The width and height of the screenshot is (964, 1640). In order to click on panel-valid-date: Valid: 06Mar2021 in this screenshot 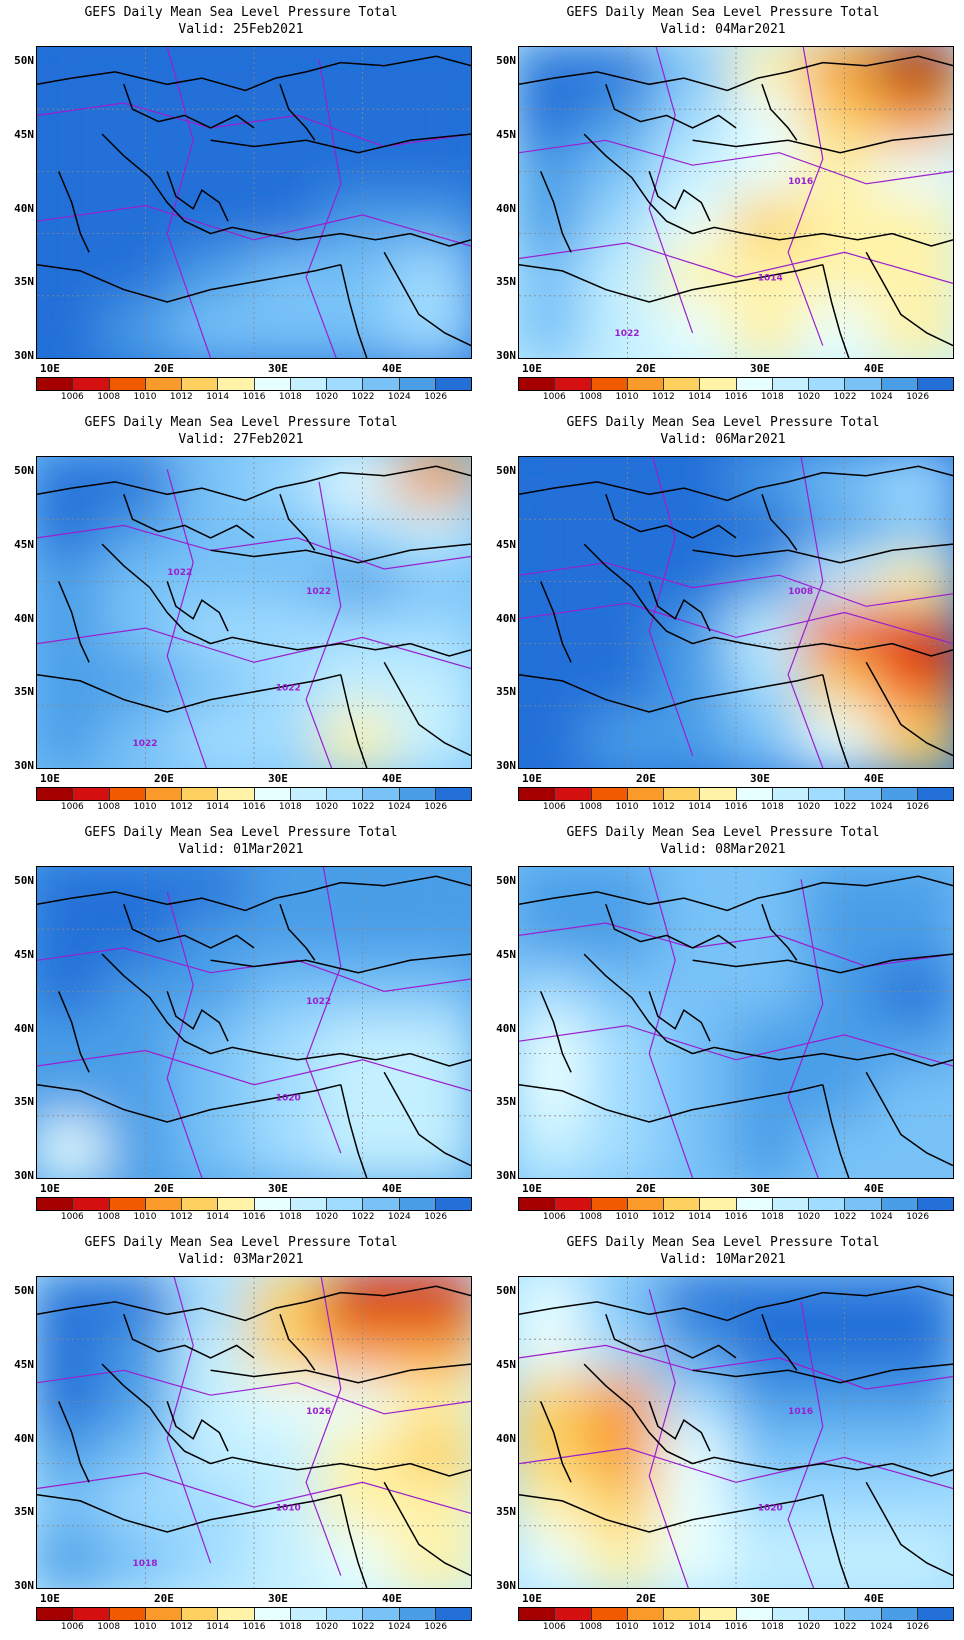, I will do `click(723, 439)`.